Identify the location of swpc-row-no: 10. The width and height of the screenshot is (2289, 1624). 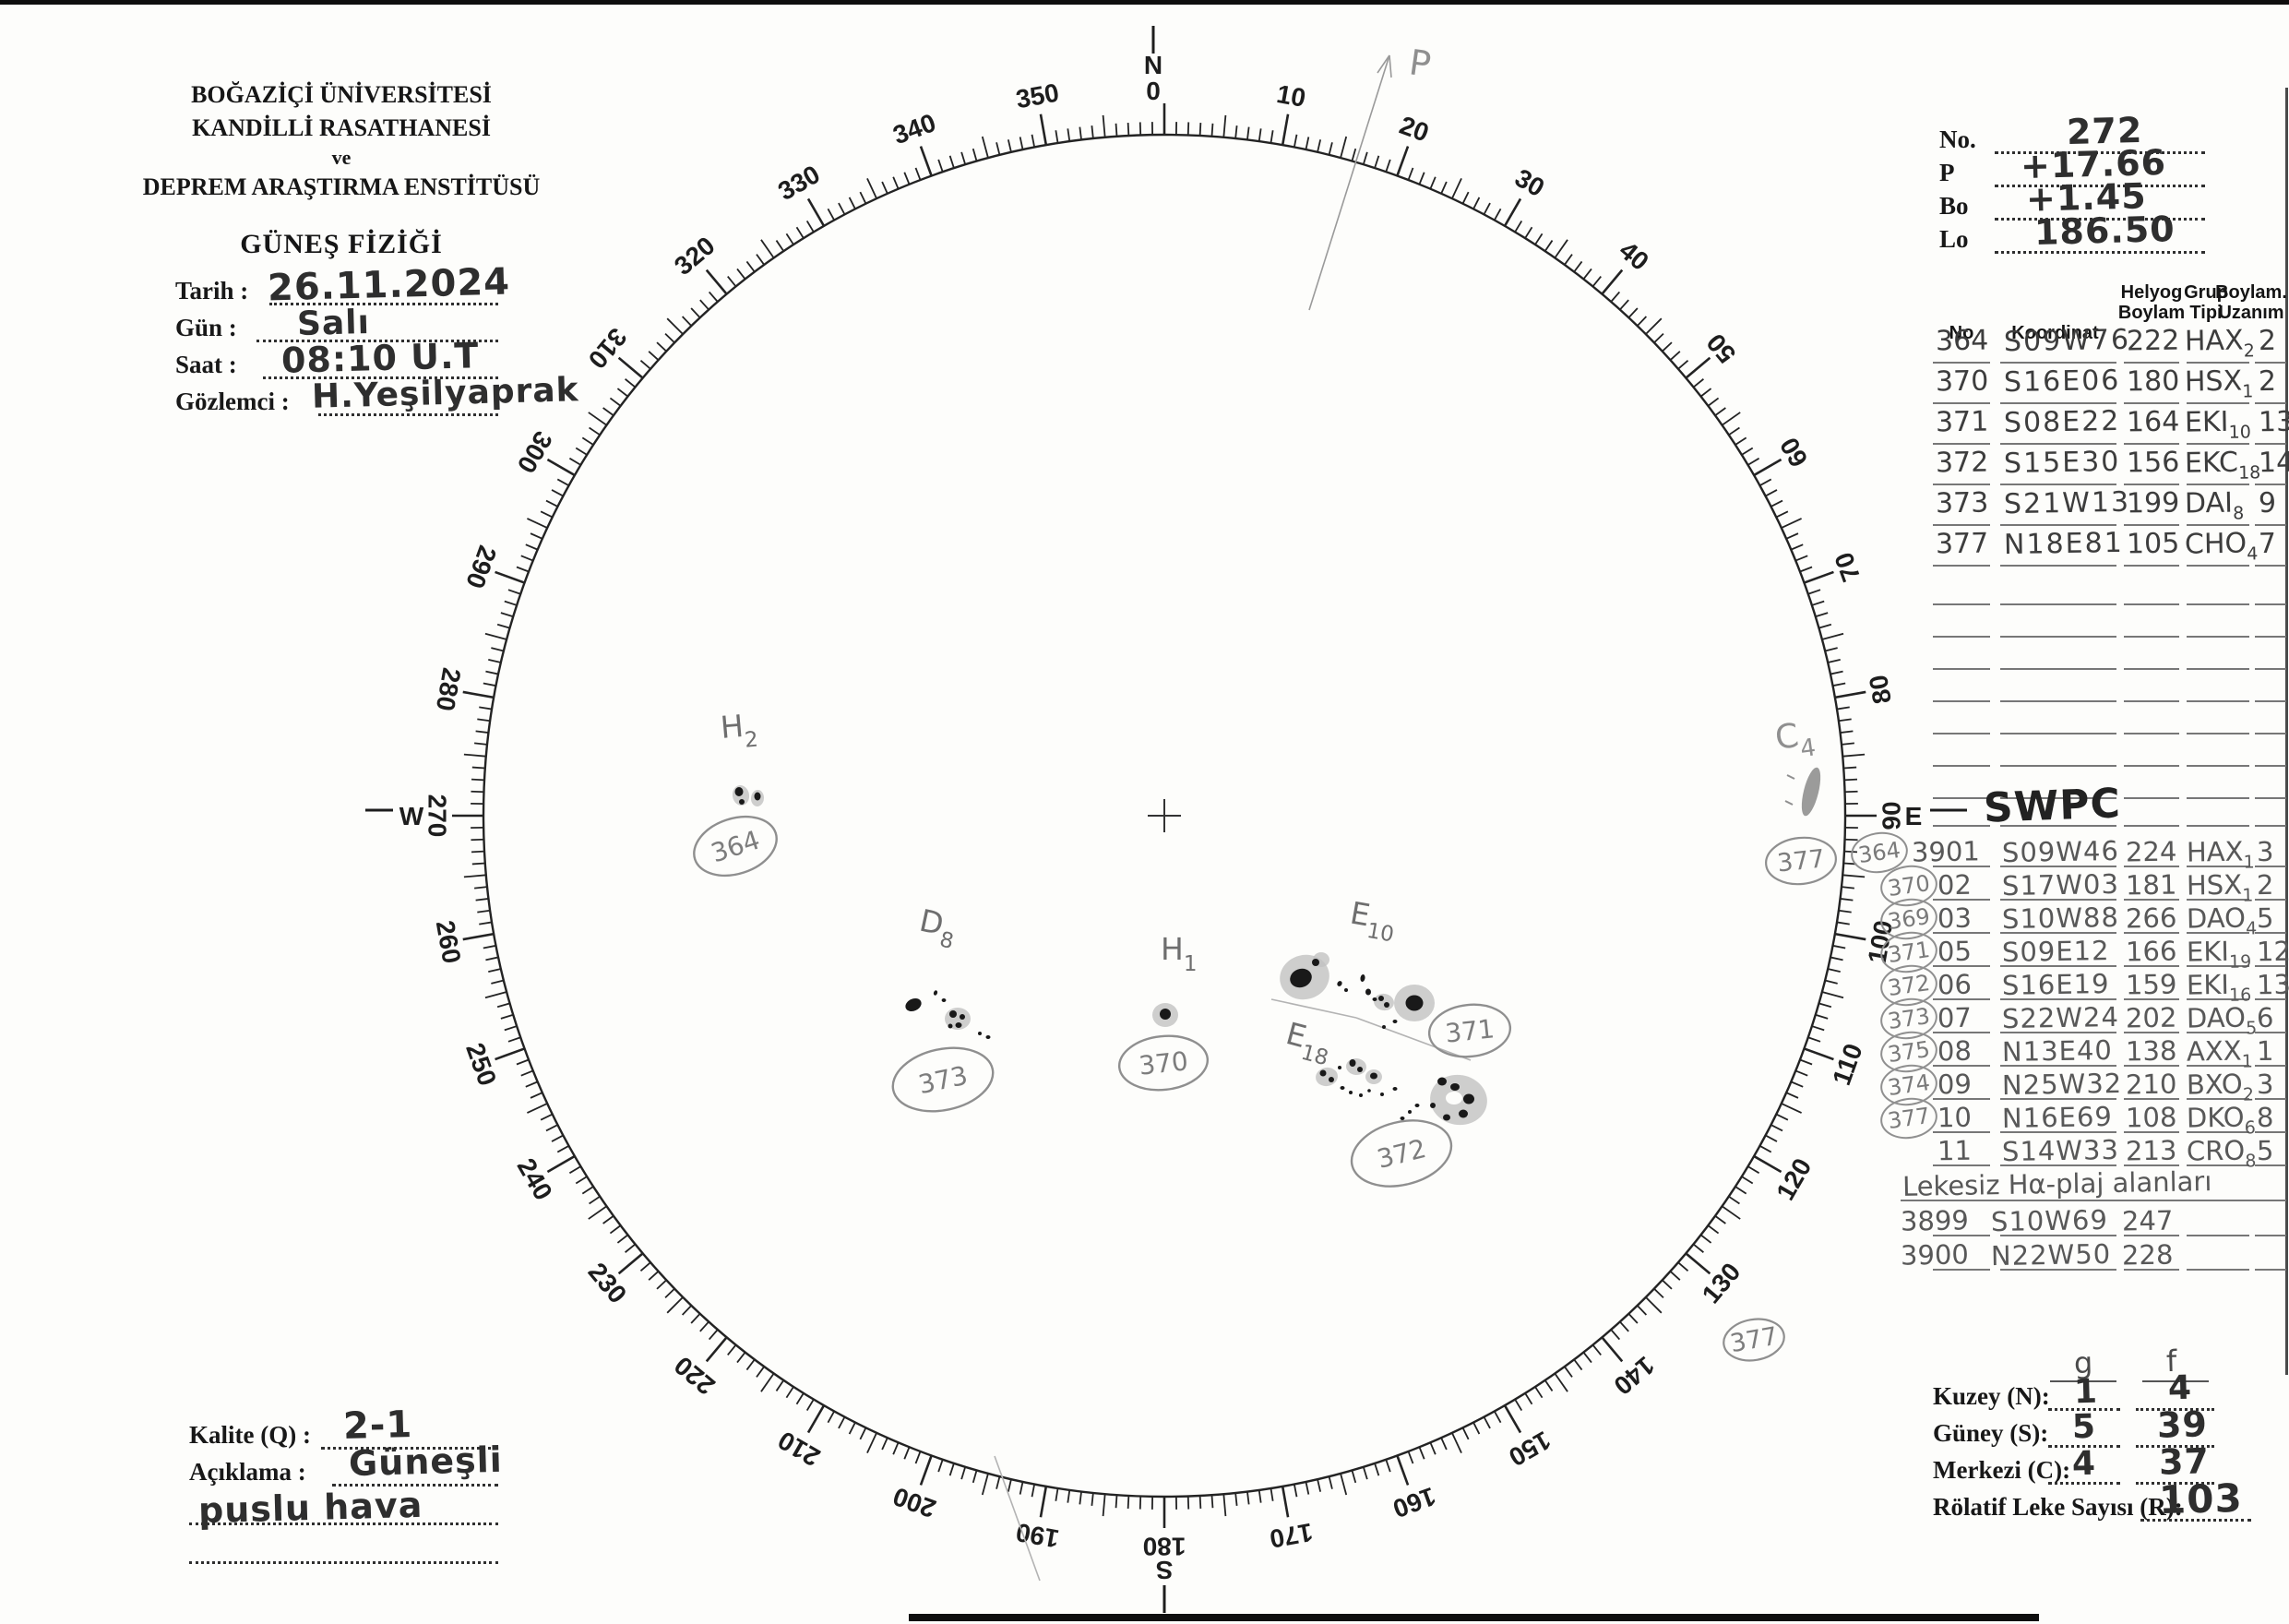
(1955, 1117).